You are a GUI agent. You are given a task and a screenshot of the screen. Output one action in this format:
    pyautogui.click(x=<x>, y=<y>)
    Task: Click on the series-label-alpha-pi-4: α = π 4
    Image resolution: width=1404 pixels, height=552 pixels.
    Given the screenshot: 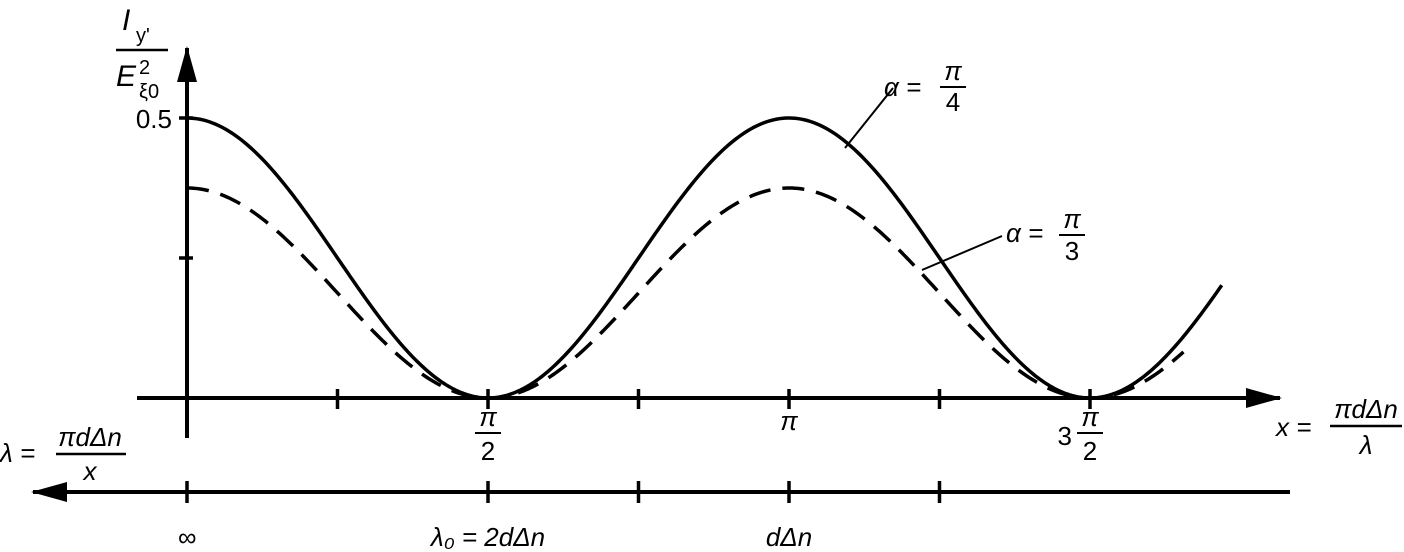 What is the action you would take?
    pyautogui.click(x=905, y=102)
    